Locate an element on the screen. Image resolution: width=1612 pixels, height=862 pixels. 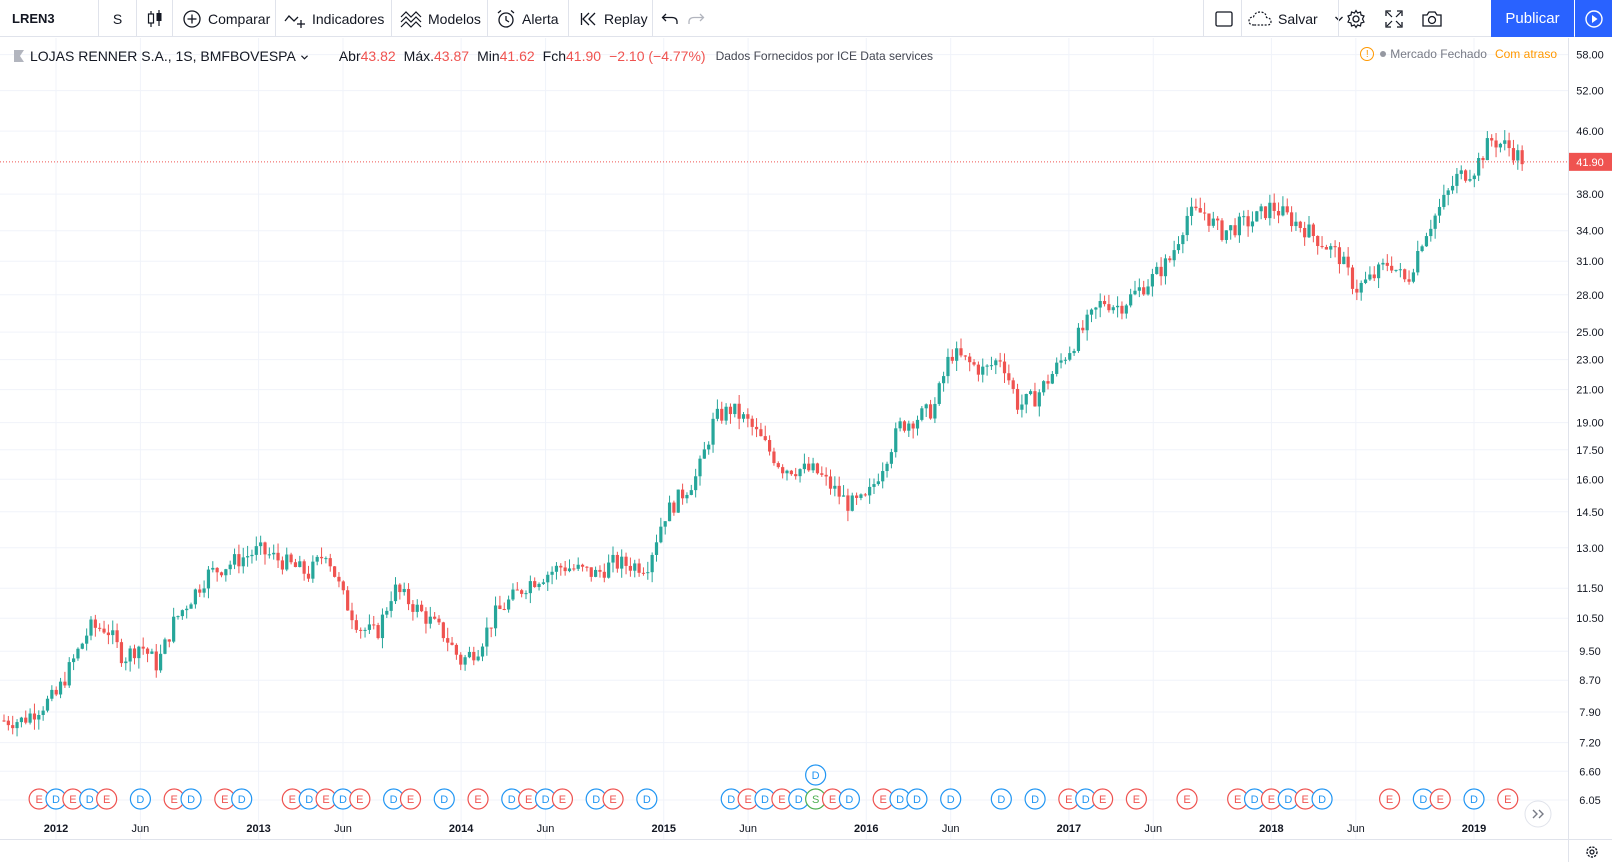
alert-button: Alerta is located at coordinates (531, 18).